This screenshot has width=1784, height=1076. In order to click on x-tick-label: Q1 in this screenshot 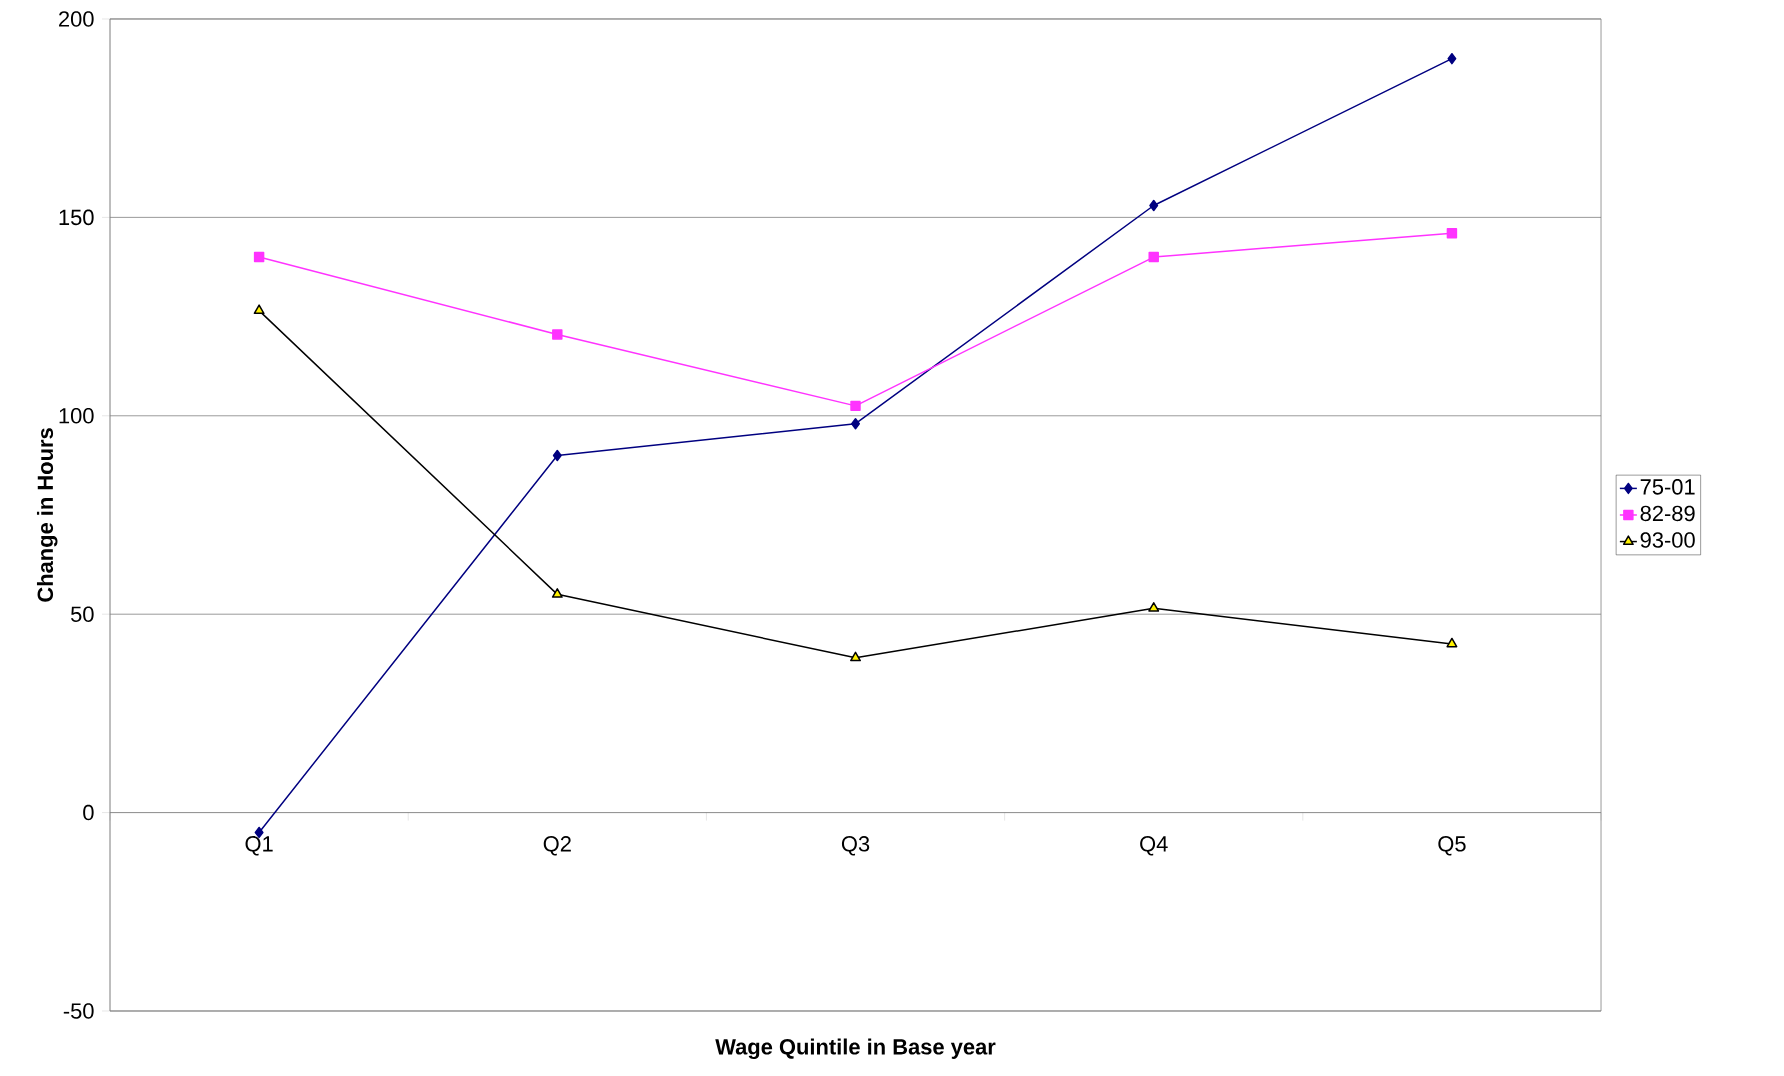, I will do `click(259, 846)`.